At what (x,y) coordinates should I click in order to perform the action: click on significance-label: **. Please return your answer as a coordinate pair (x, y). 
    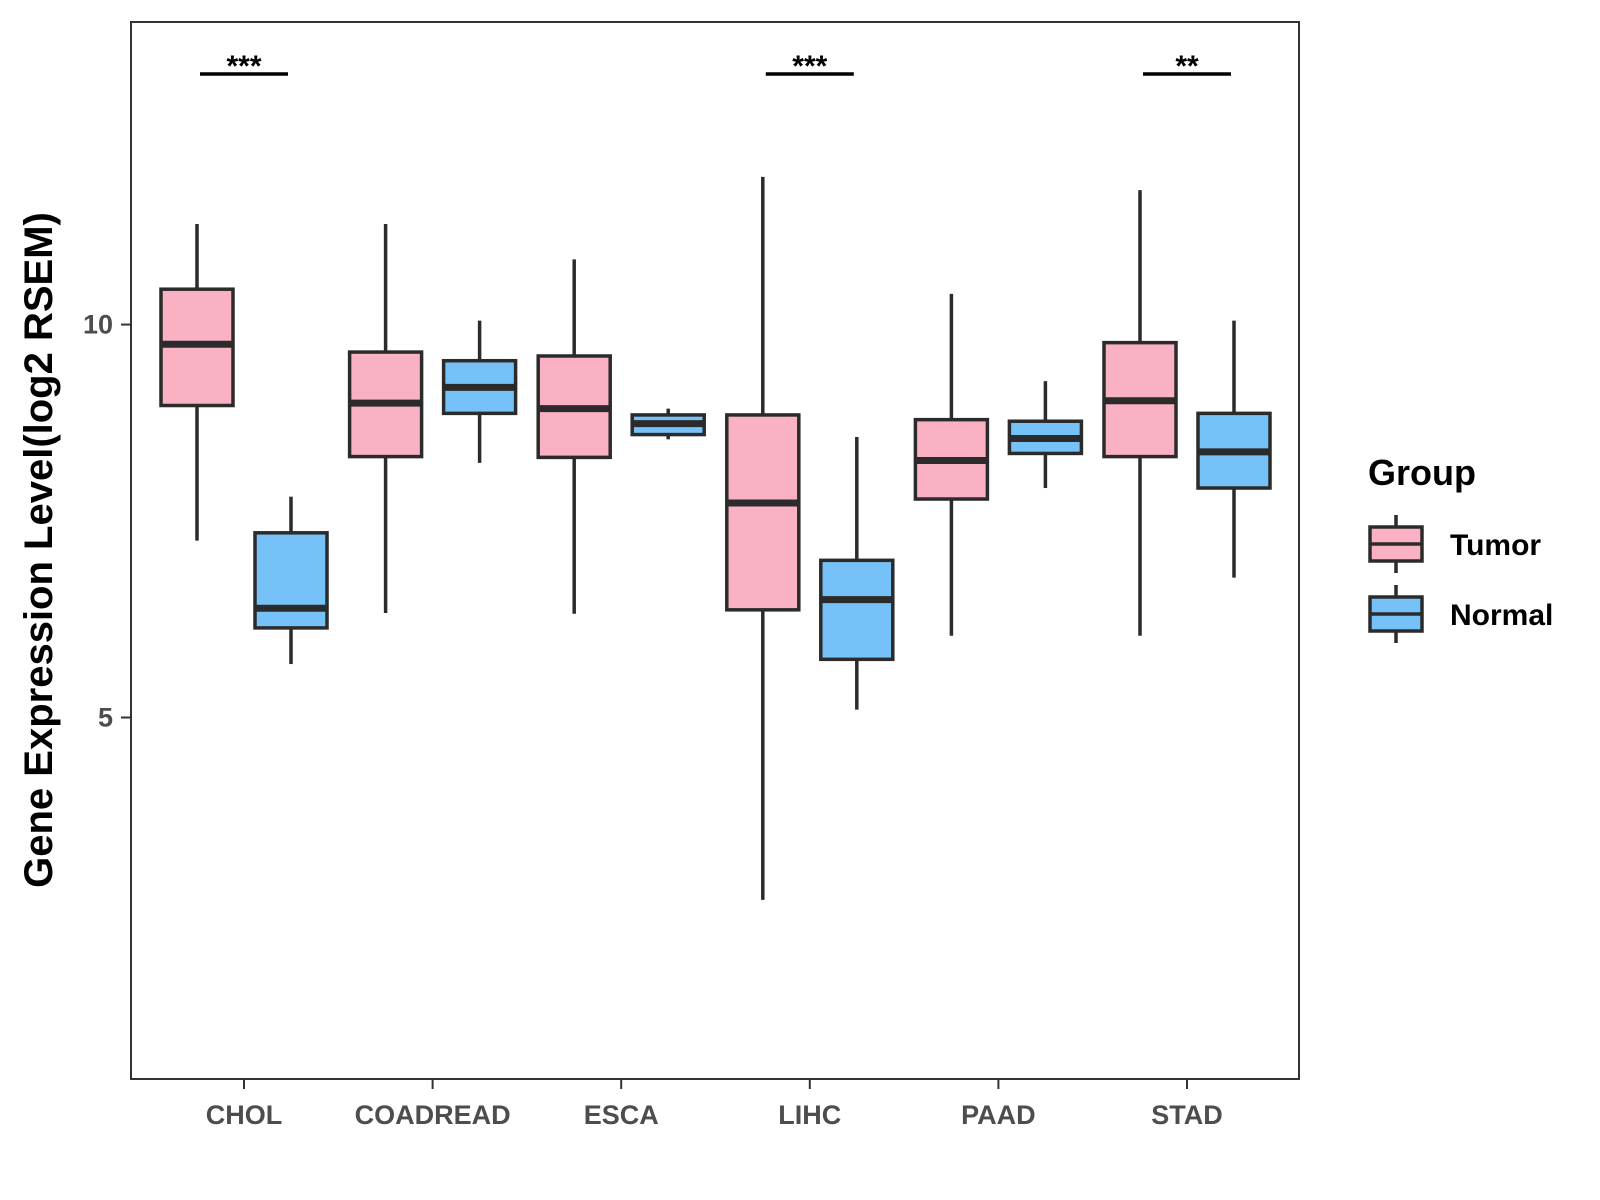
    Looking at the image, I should click on (1187, 66).